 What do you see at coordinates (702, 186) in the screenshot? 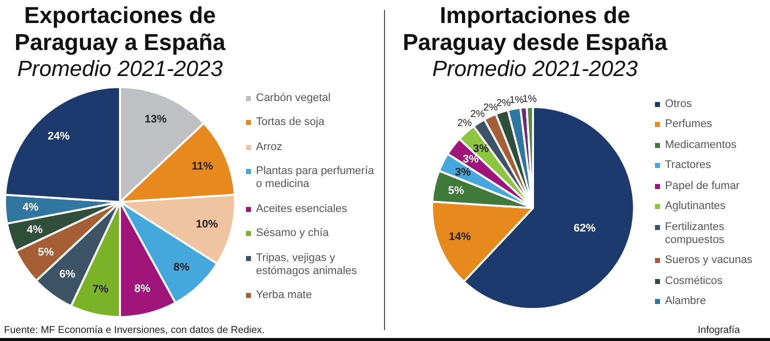
I see `legend-label: Papel de fumar` at bounding box center [702, 186].